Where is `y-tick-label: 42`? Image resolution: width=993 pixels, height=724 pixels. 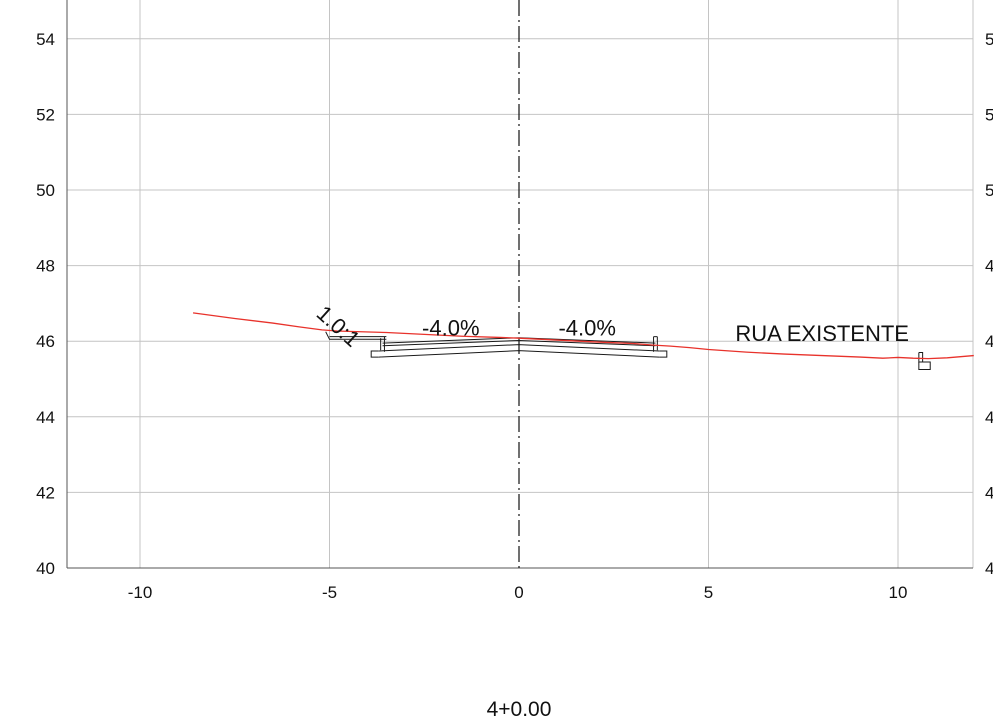
y-tick-label: 42 is located at coordinates (45, 492).